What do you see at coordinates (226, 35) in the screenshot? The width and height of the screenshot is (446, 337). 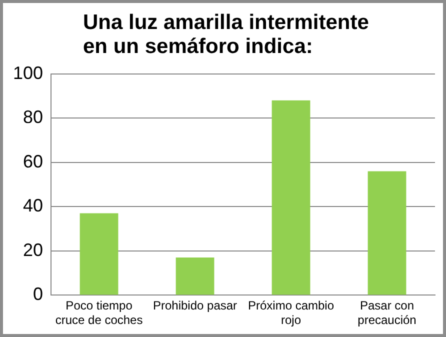 I see `chart-title: Una luz amarilla intermitente en un semáforo indica:` at bounding box center [226, 35].